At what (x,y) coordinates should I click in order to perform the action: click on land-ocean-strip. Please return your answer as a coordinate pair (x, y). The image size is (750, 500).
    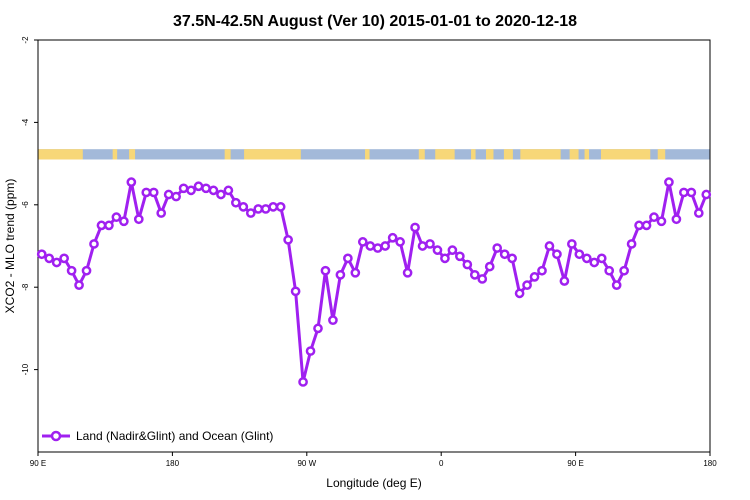
    Looking at the image, I should click on (374, 154).